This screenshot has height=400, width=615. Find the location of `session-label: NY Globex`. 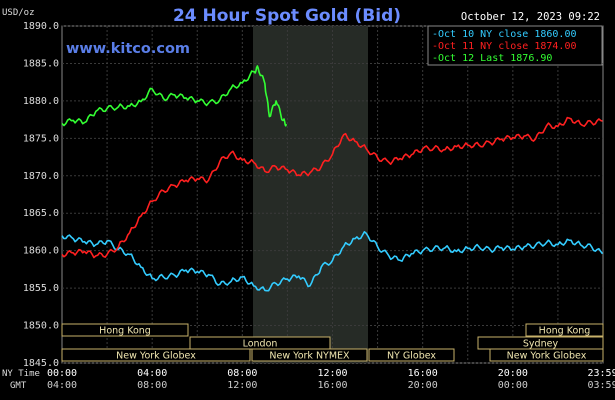

session-label: NY Globex is located at coordinates (411, 356).